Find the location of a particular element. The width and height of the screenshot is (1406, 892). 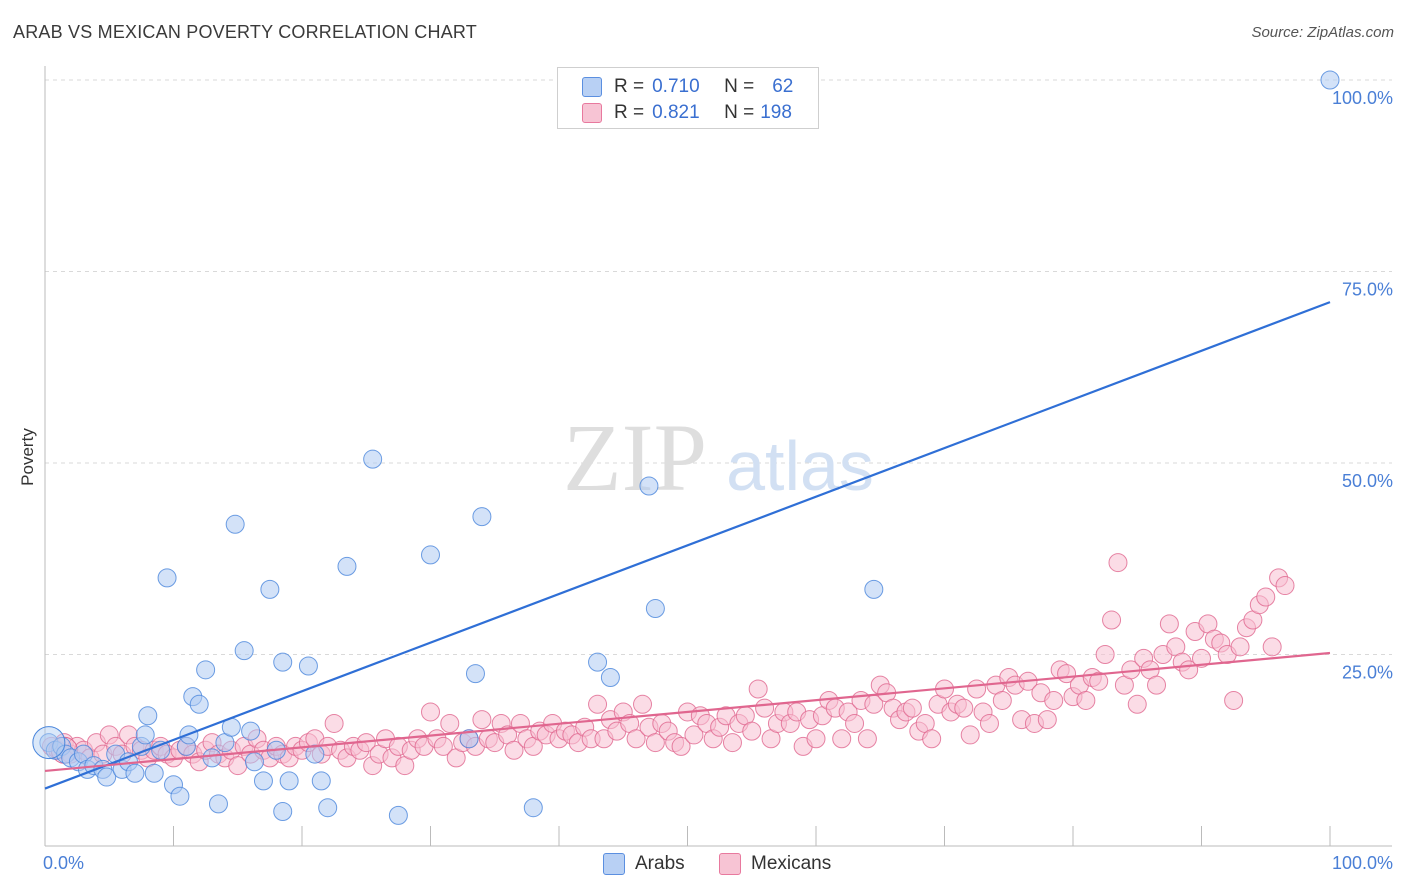

mexicans-r-value: 0.821 is located at coordinates (676, 112).